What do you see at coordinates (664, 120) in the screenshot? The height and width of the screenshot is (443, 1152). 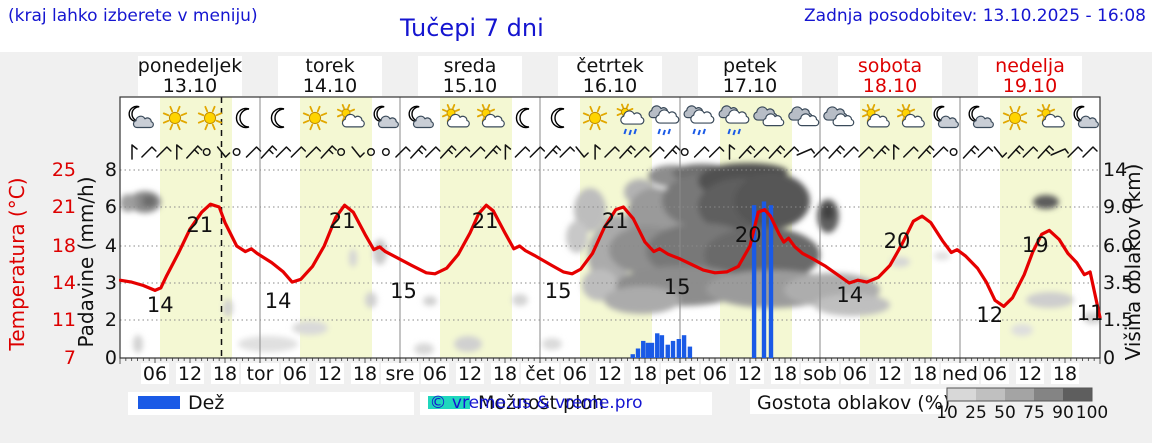 I see `weather-icon-rain` at bounding box center [664, 120].